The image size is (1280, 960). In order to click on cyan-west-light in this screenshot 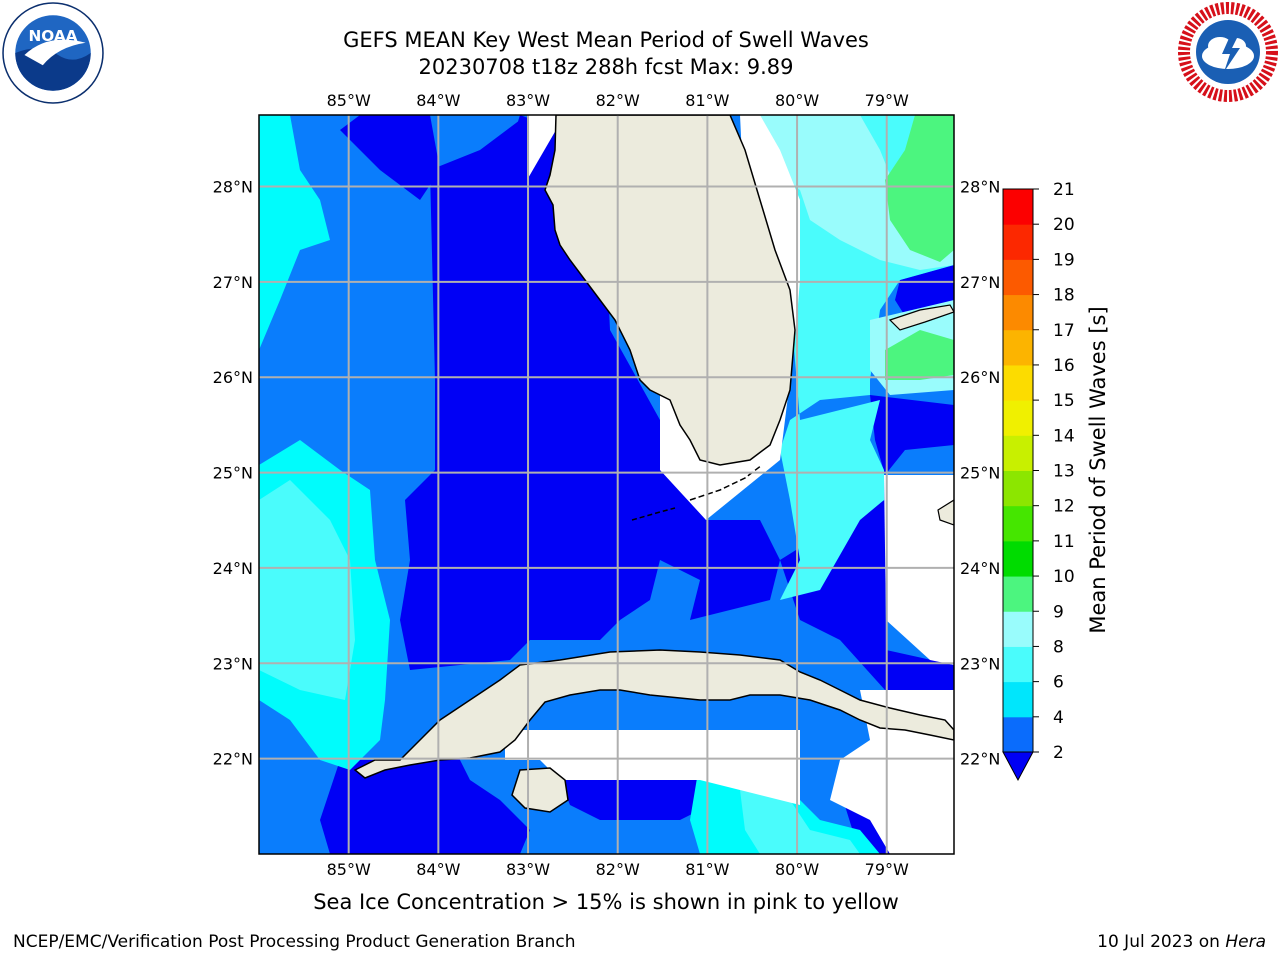, I will do `click(307, 590)`.